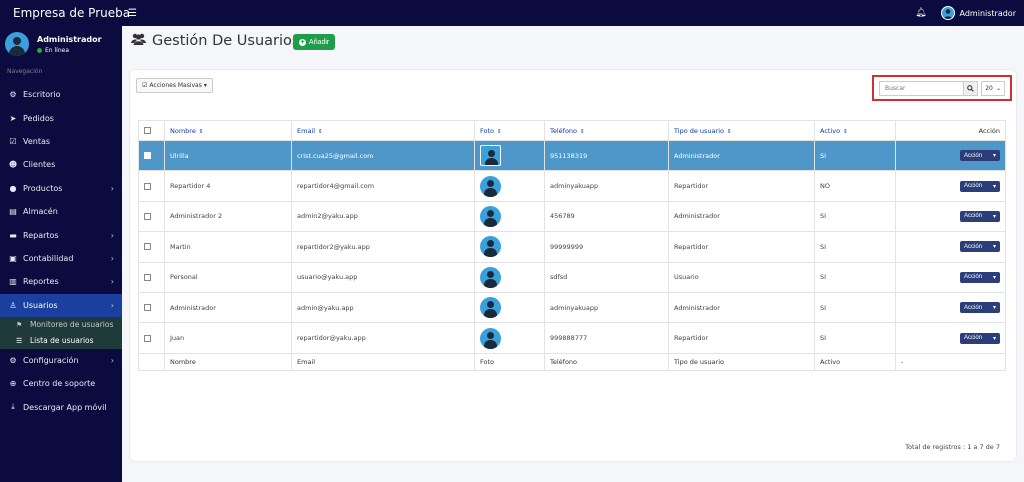 This screenshot has height=482, width=1024. What do you see at coordinates (61, 324) in the screenshot?
I see `sidebar-subitem-monitoreo-de-usuarios: ⚑ Monitoreo de usuarios` at bounding box center [61, 324].